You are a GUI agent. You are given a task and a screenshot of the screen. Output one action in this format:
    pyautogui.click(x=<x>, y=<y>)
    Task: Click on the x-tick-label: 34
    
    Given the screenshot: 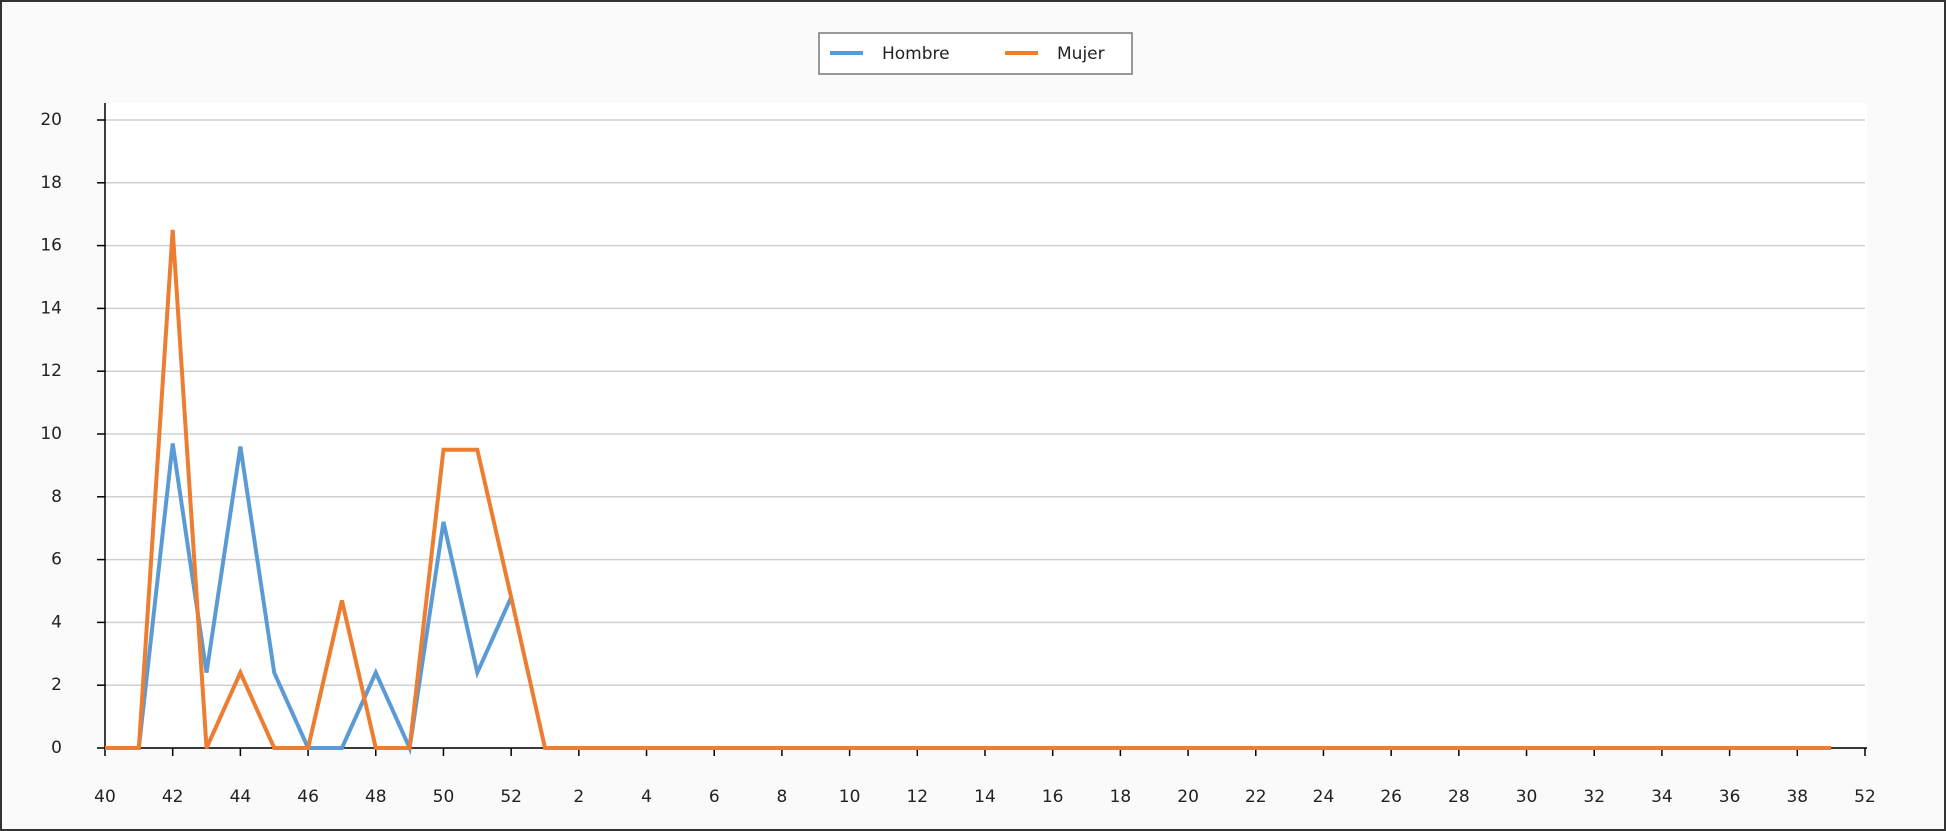 What is the action you would take?
    pyautogui.click(x=1662, y=797)
    